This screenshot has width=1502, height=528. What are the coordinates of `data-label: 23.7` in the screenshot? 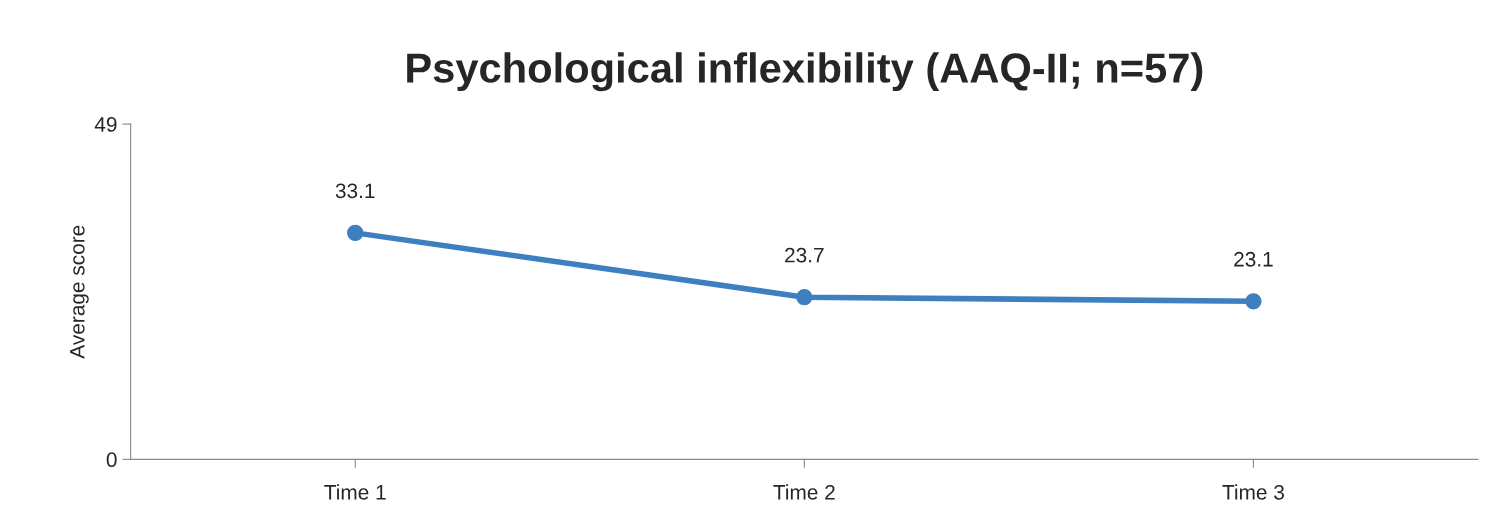 It's located at (804, 255).